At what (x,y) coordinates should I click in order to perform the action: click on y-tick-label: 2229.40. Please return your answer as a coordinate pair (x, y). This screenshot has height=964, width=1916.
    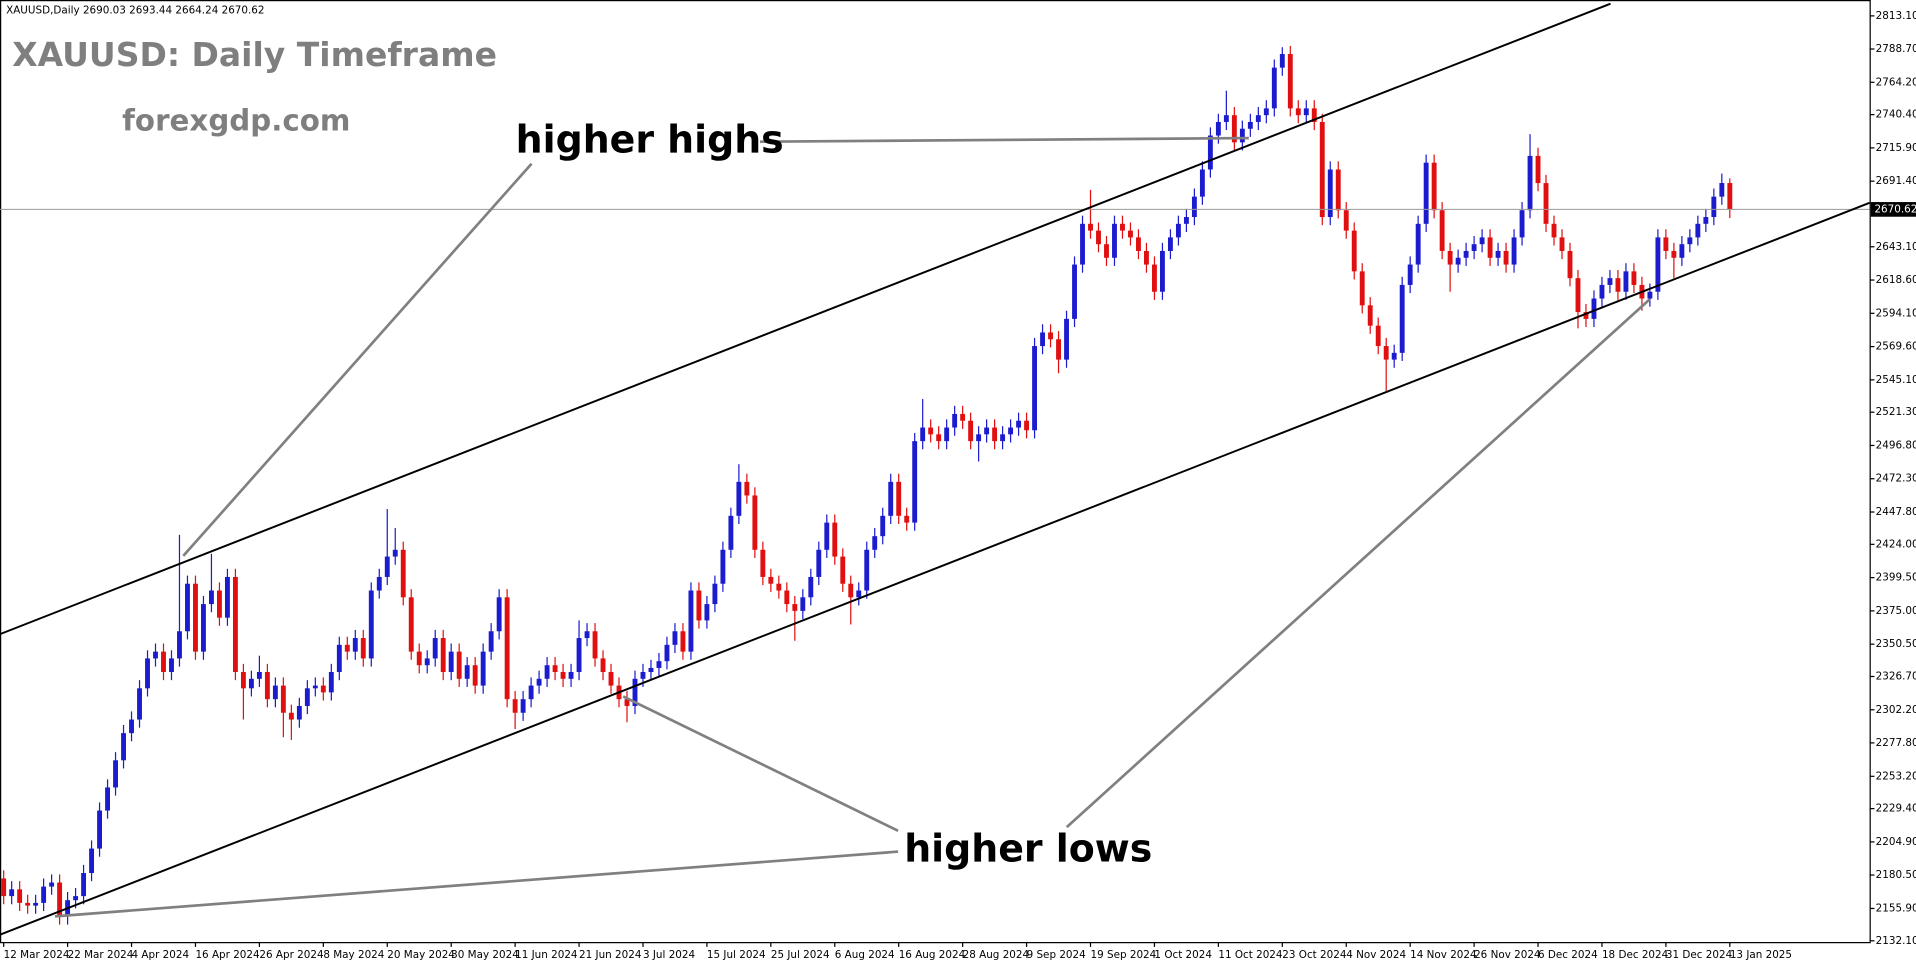
    Looking at the image, I should click on (1896, 809).